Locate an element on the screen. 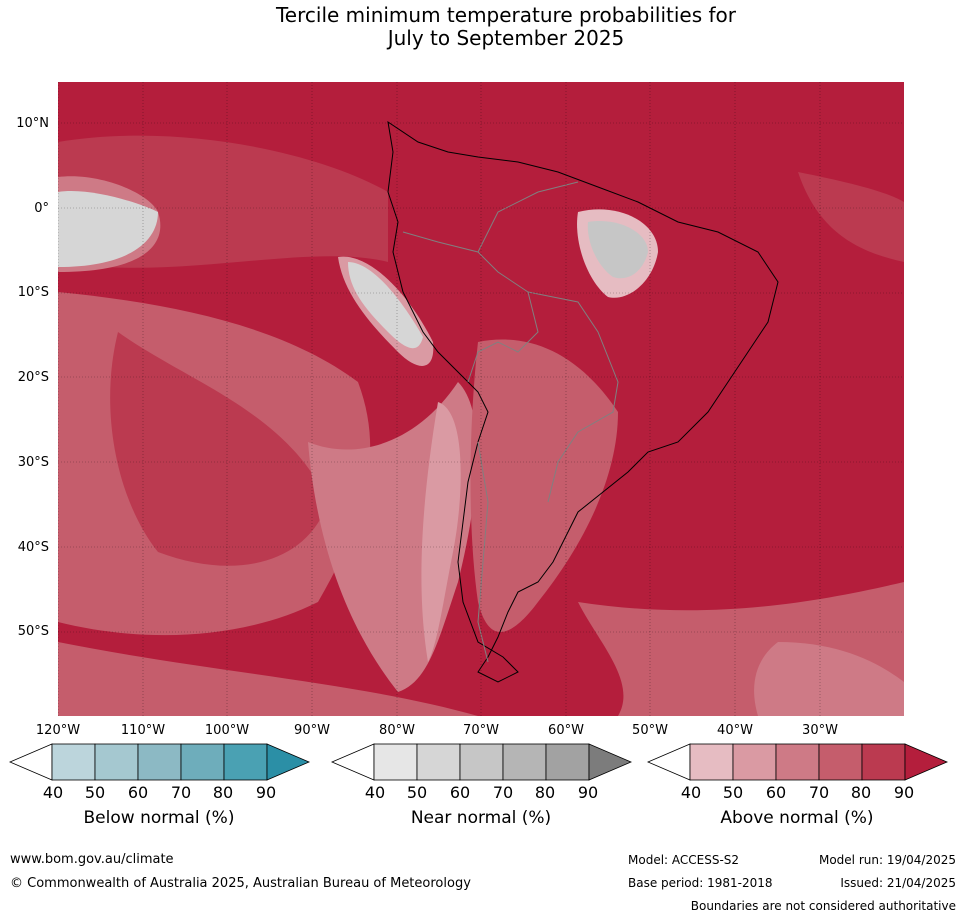 This screenshot has width=965, height=919. colorbar-near-swatches is located at coordinates (481, 762).